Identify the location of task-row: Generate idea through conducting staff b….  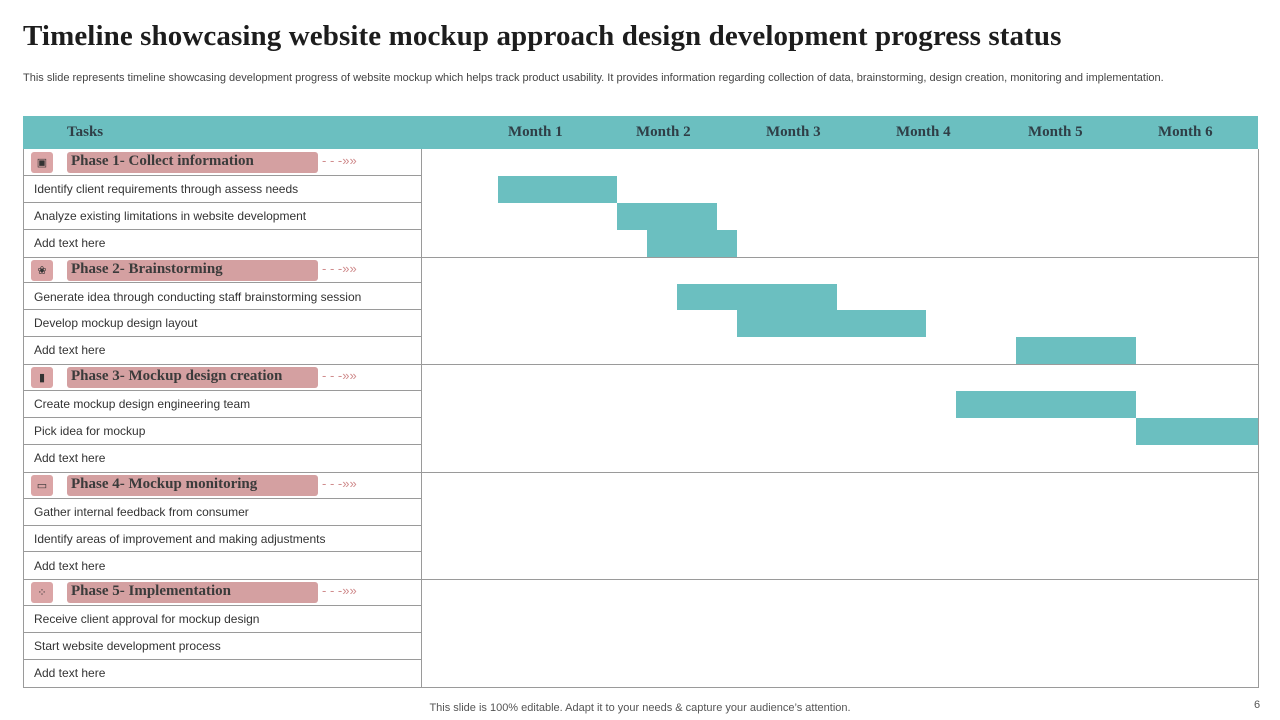
(222, 297).